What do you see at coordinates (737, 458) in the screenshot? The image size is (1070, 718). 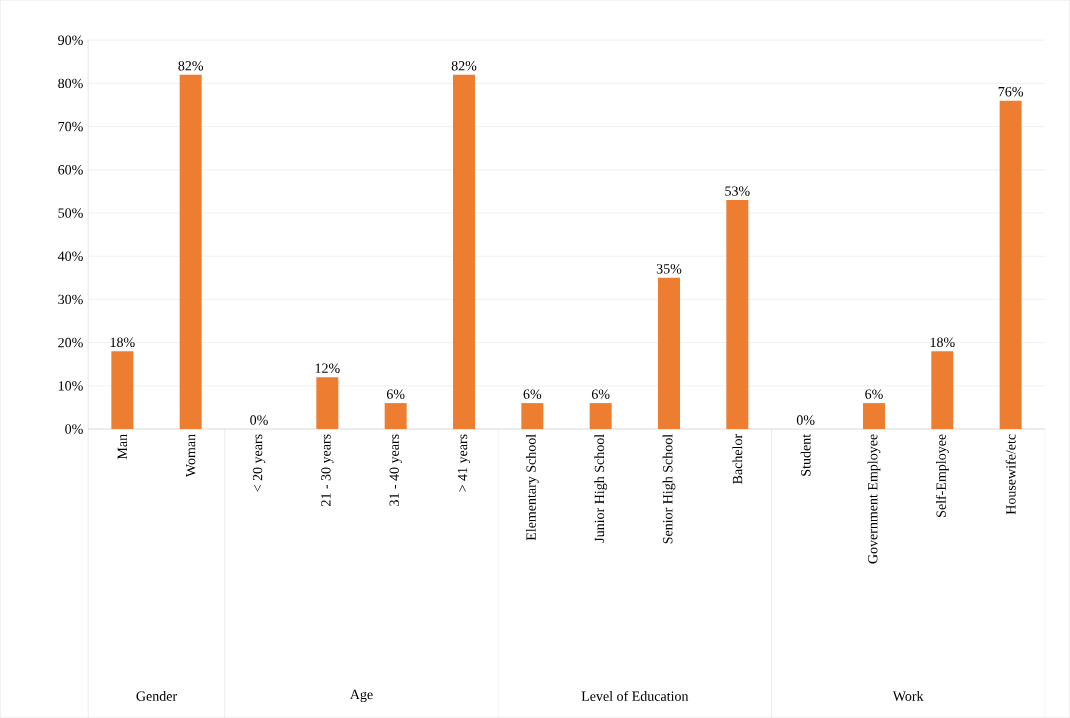 I see `x-tick-label: Bachelor` at bounding box center [737, 458].